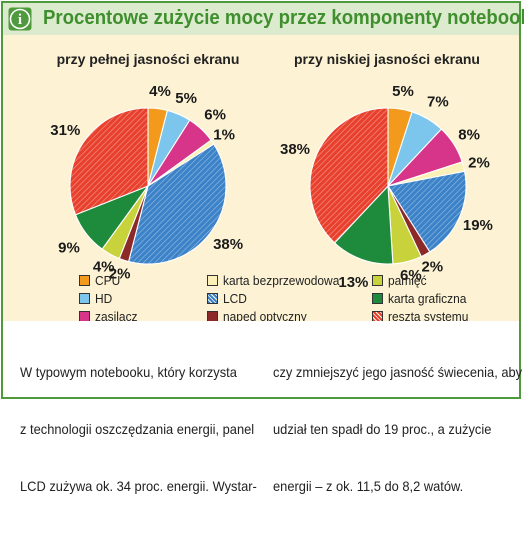 This screenshot has height=534, width=524. I want to click on slice-label: 31%, so click(65, 130).